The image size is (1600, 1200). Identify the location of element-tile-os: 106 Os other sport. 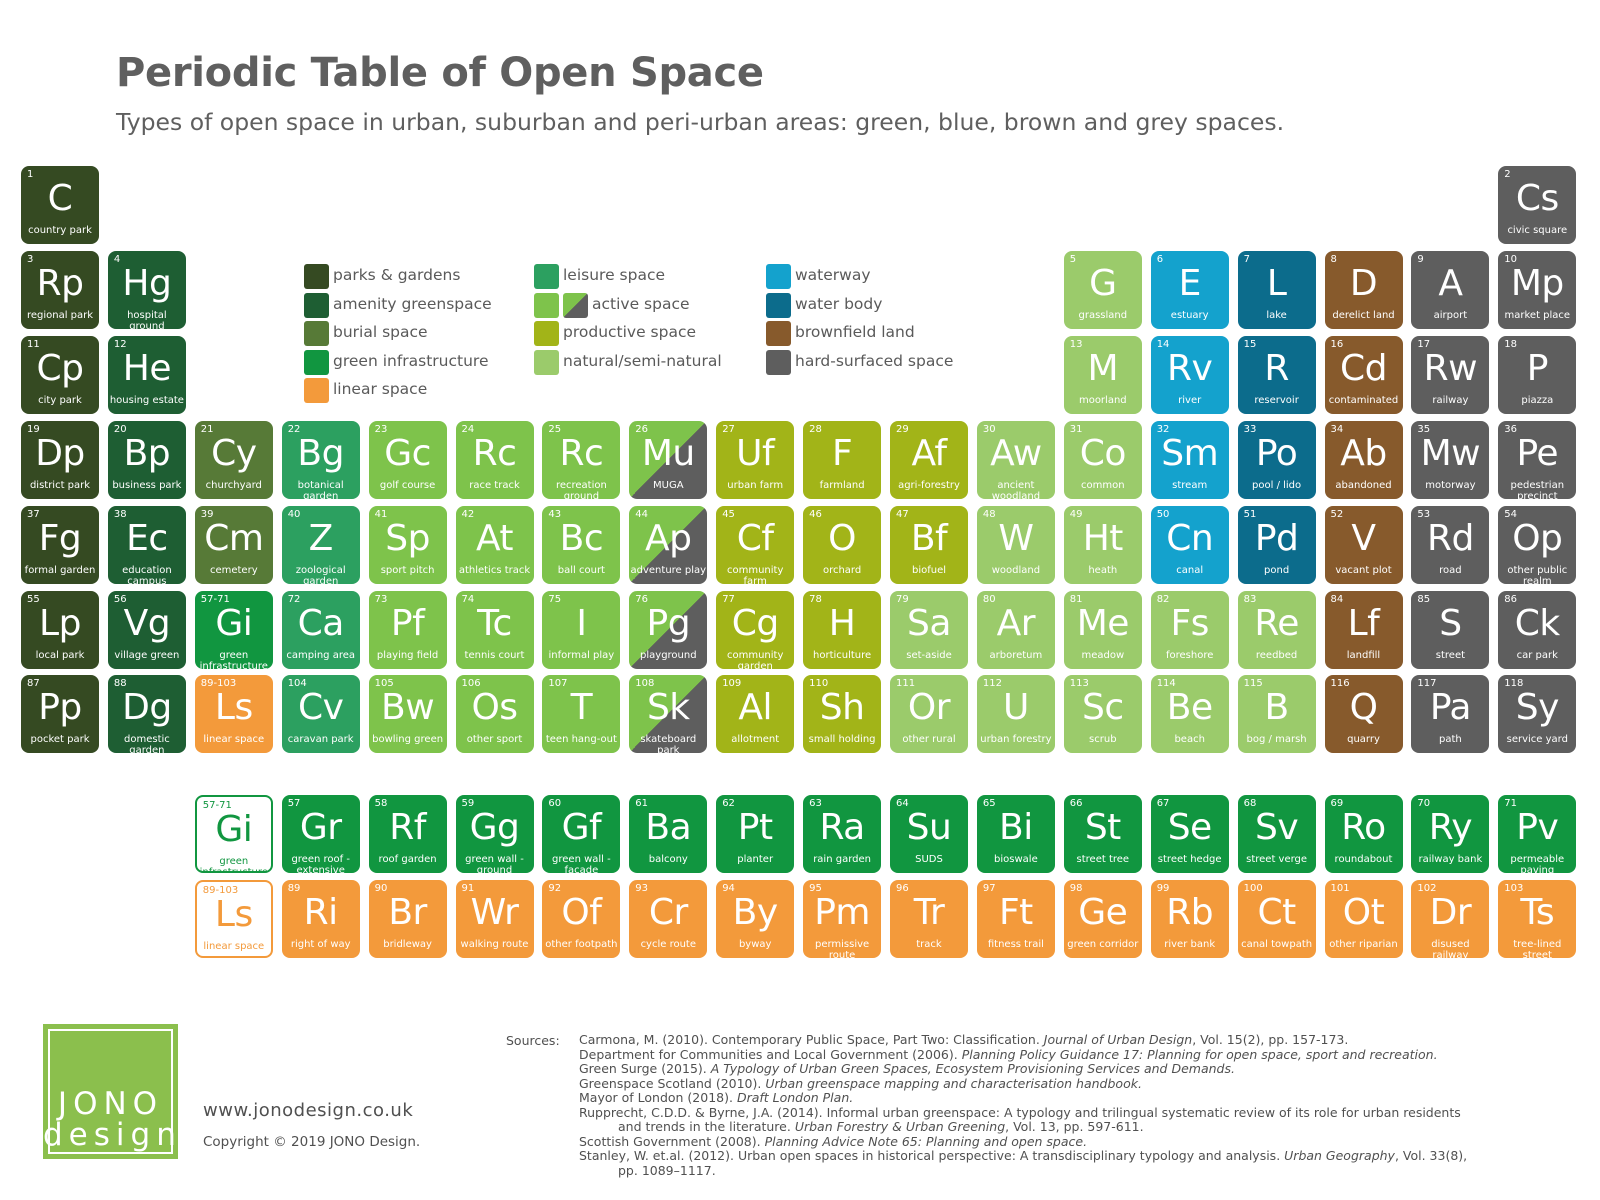
(494, 714).